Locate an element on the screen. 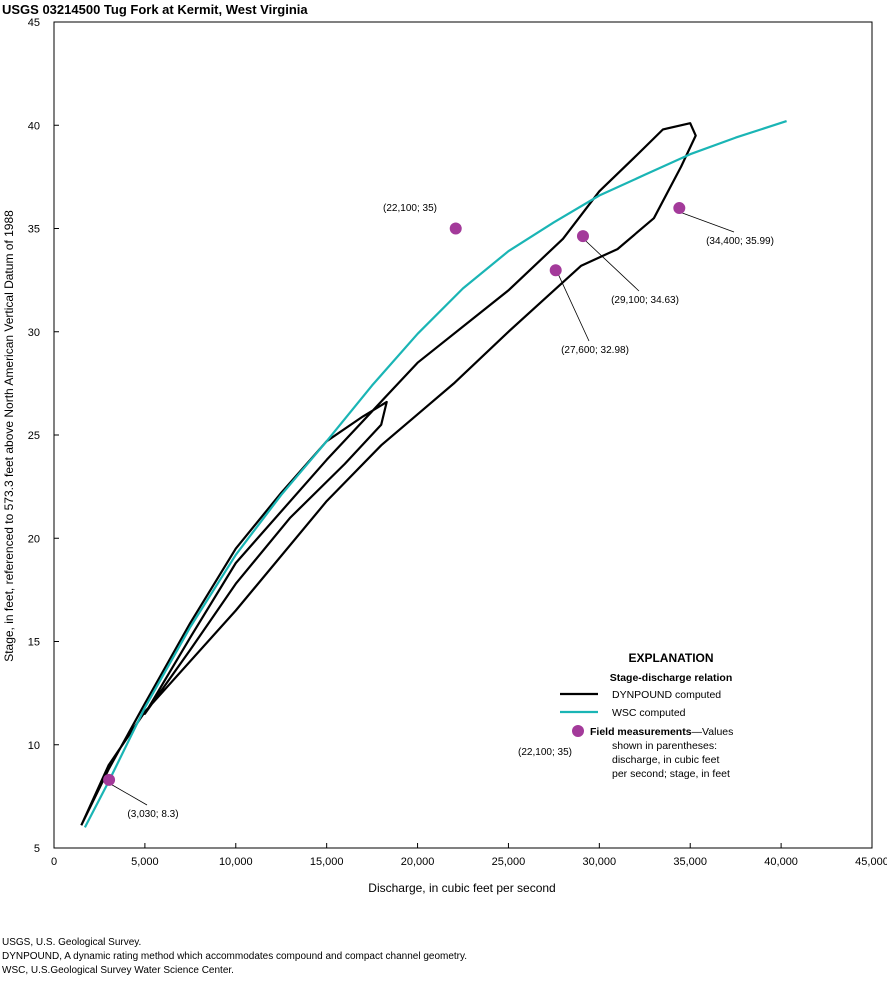 The image size is (887, 983). legend-label-name: Field measurements is located at coordinates (641, 732).